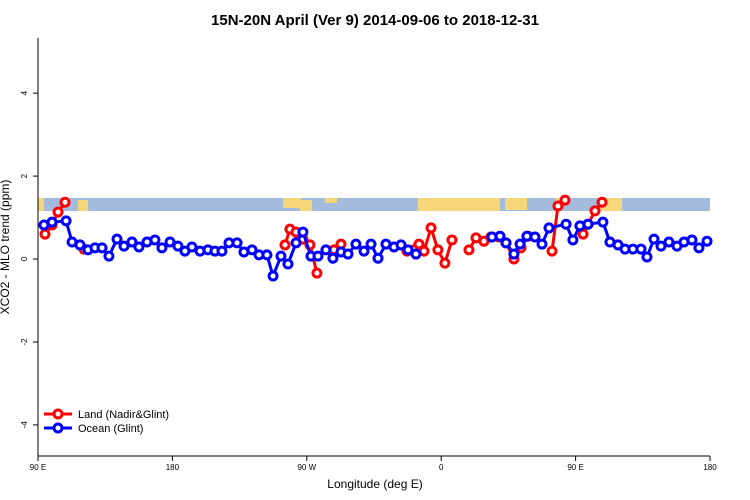 The height and width of the screenshot is (500, 750). What do you see at coordinates (306, 467) in the screenshot?
I see `x-tick-label: 90 W` at bounding box center [306, 467].